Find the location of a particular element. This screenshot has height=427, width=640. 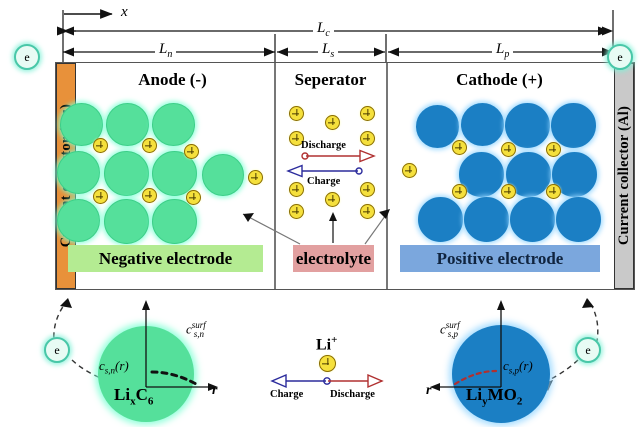

dim-label-ln-sub: n is located at coordinates (170, 54).